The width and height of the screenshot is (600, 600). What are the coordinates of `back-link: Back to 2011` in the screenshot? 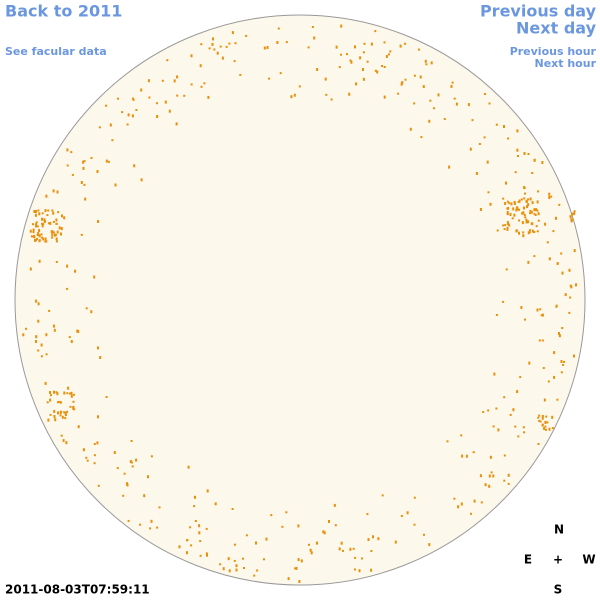 It's located at (63, 11).